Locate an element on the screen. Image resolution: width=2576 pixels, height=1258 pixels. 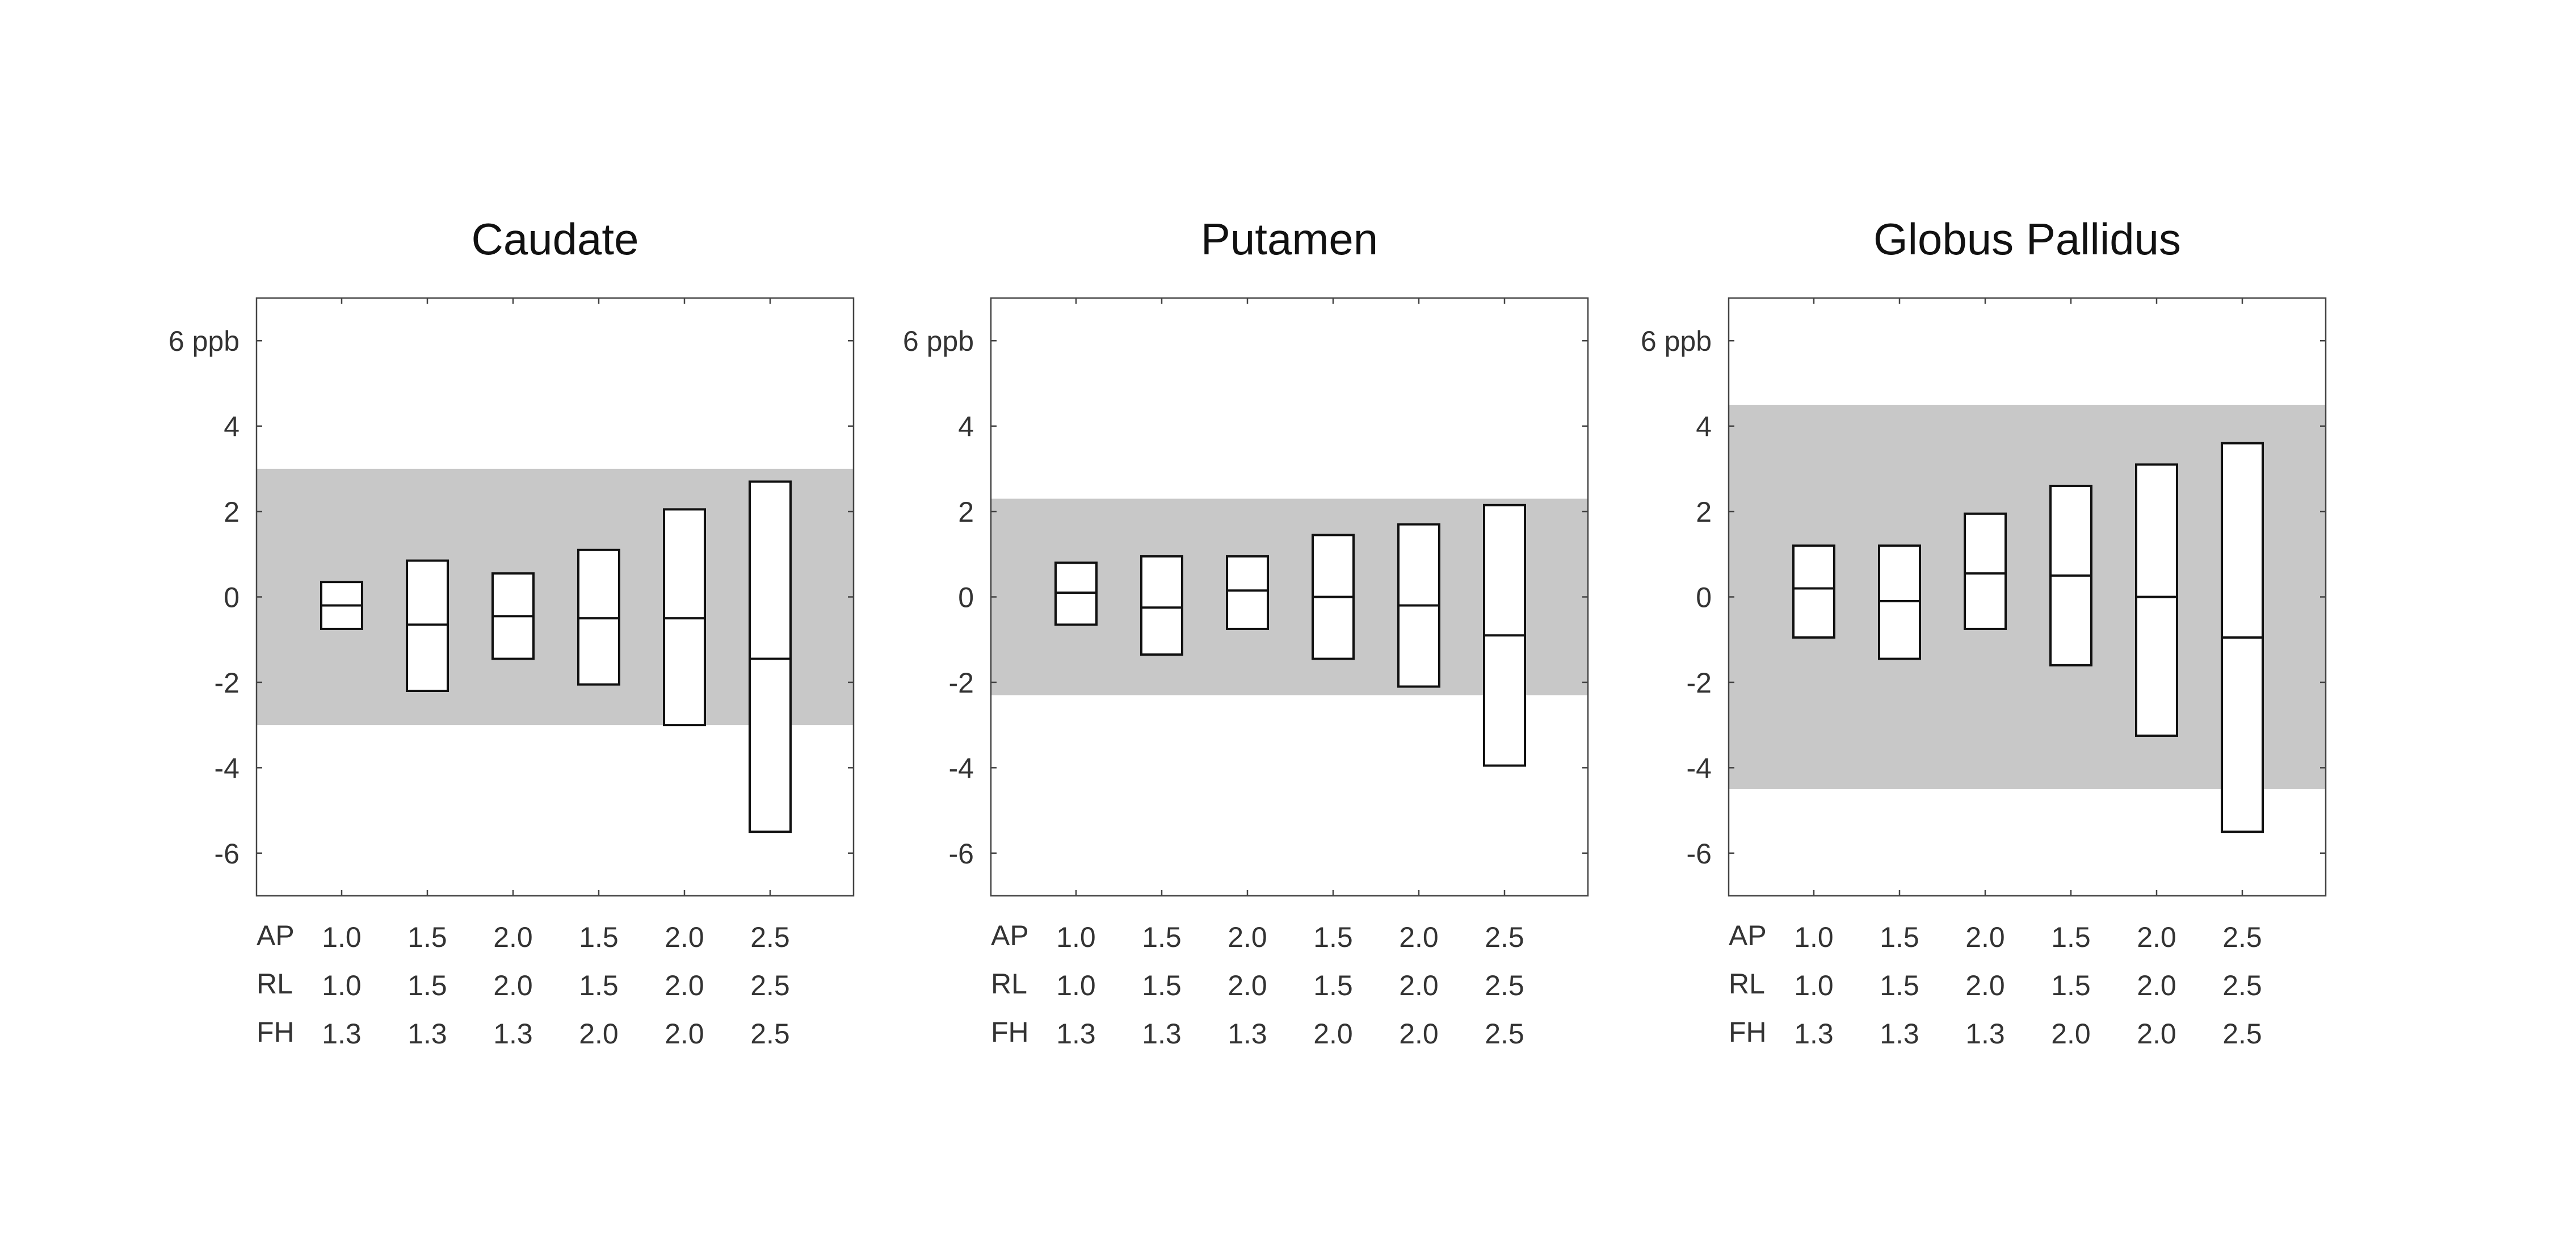
panel-title: Caudate is located at coordinates (555, 239).